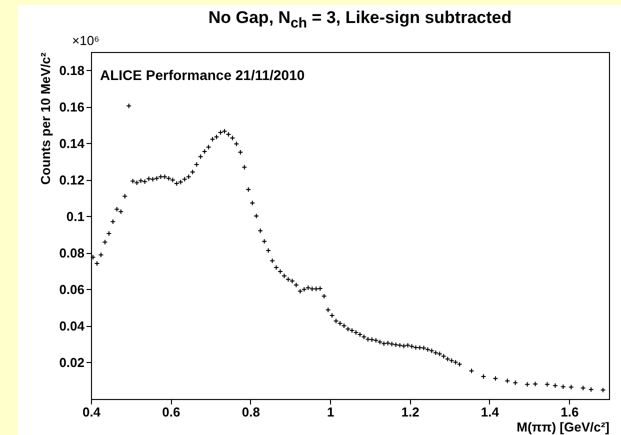 This screenshot has height=435, width=621. Describe the element at coordinates (72, 326) in the screenshot. I see `y-tick-label: 0.04` at that location.